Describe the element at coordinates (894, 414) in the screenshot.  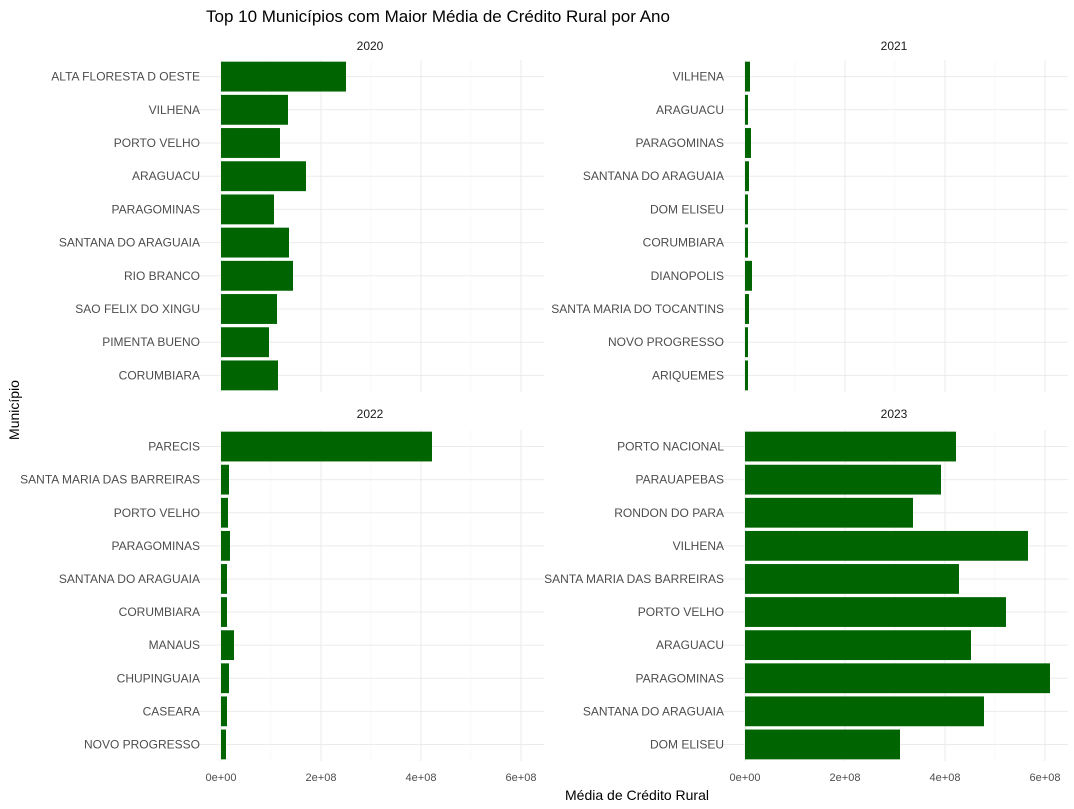
I see `facet-strip-label: 2023` at that location.